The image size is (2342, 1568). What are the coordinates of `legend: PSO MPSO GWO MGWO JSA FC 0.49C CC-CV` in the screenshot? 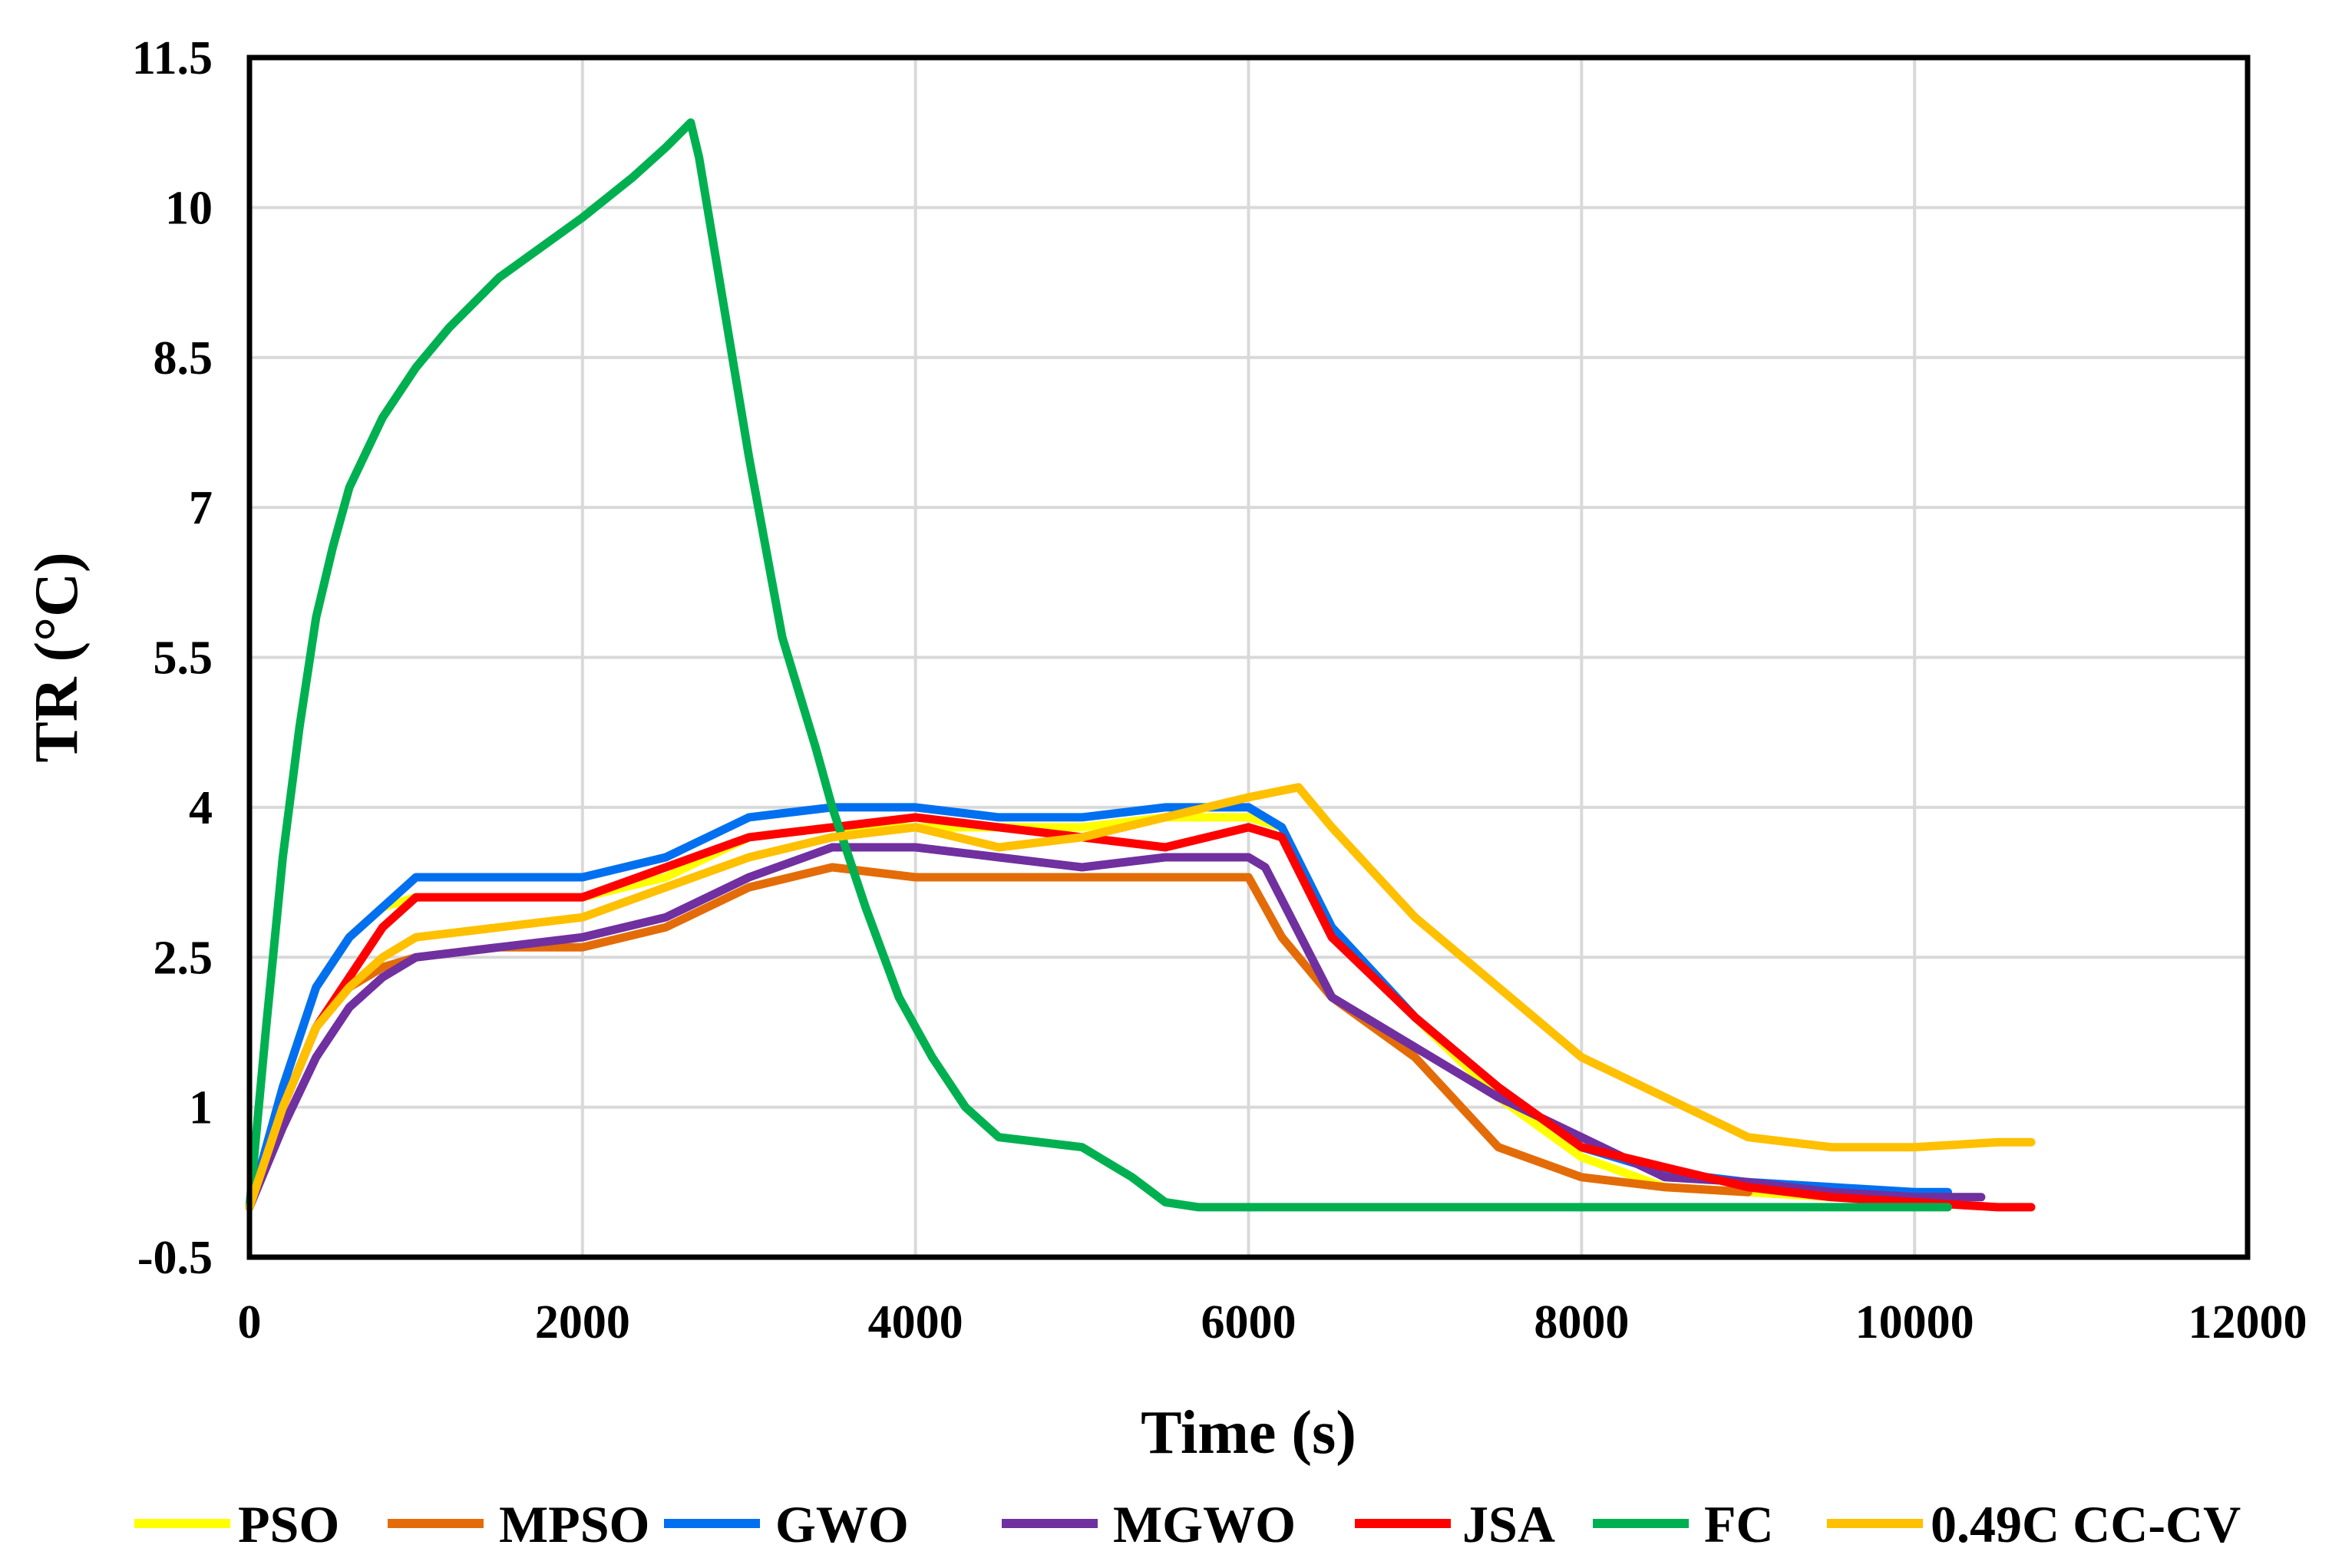 It's located at (1187, 1524).